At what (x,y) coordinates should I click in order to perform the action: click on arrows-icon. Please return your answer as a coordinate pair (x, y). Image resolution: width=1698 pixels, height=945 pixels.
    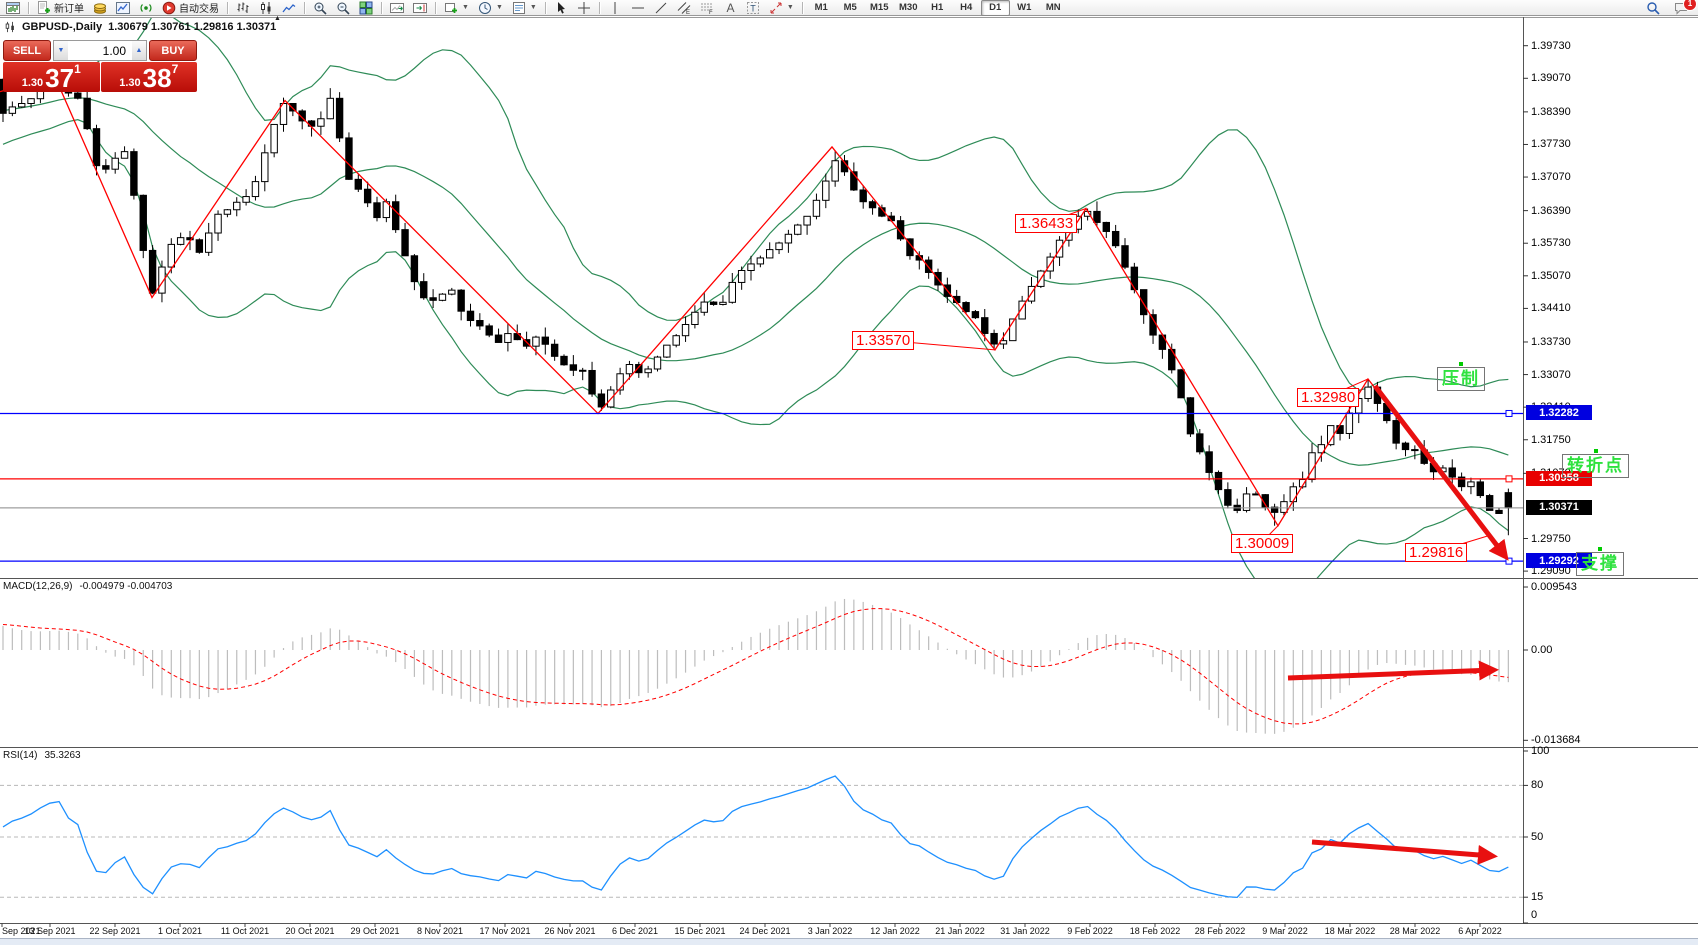
    Looking at the image, I should click on (776, 7).